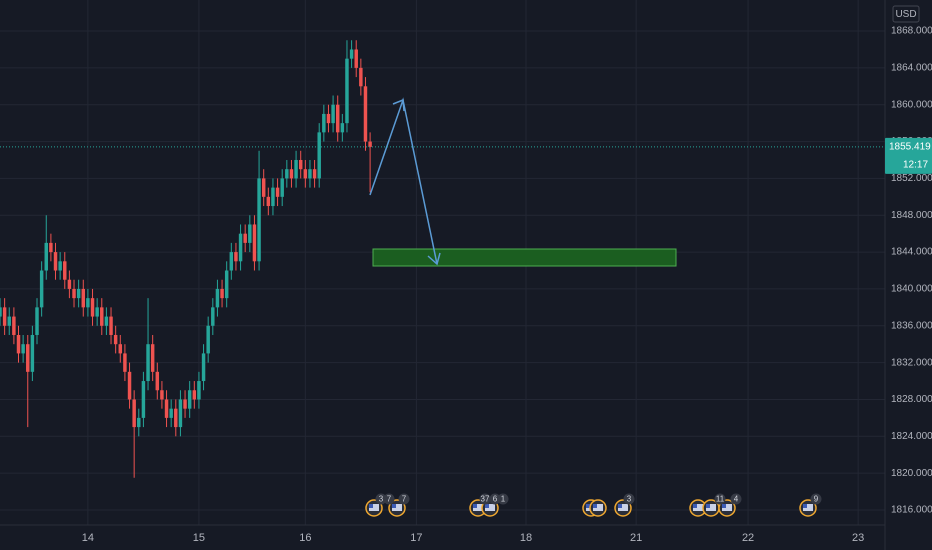  I want to click on y-tick-label: 1832.000, so click(911, 362).